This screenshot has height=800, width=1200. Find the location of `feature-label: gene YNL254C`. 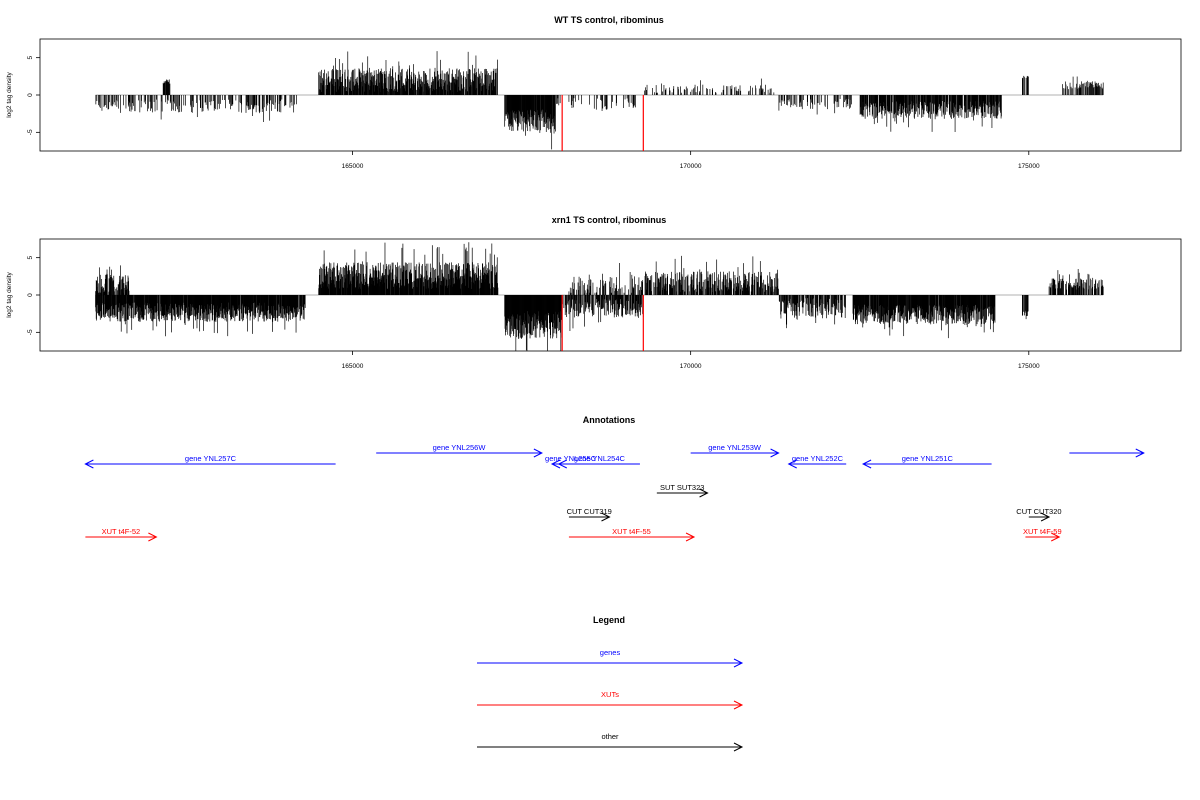

feature-label: gene YNL254C is located at coordinates (600, 458).